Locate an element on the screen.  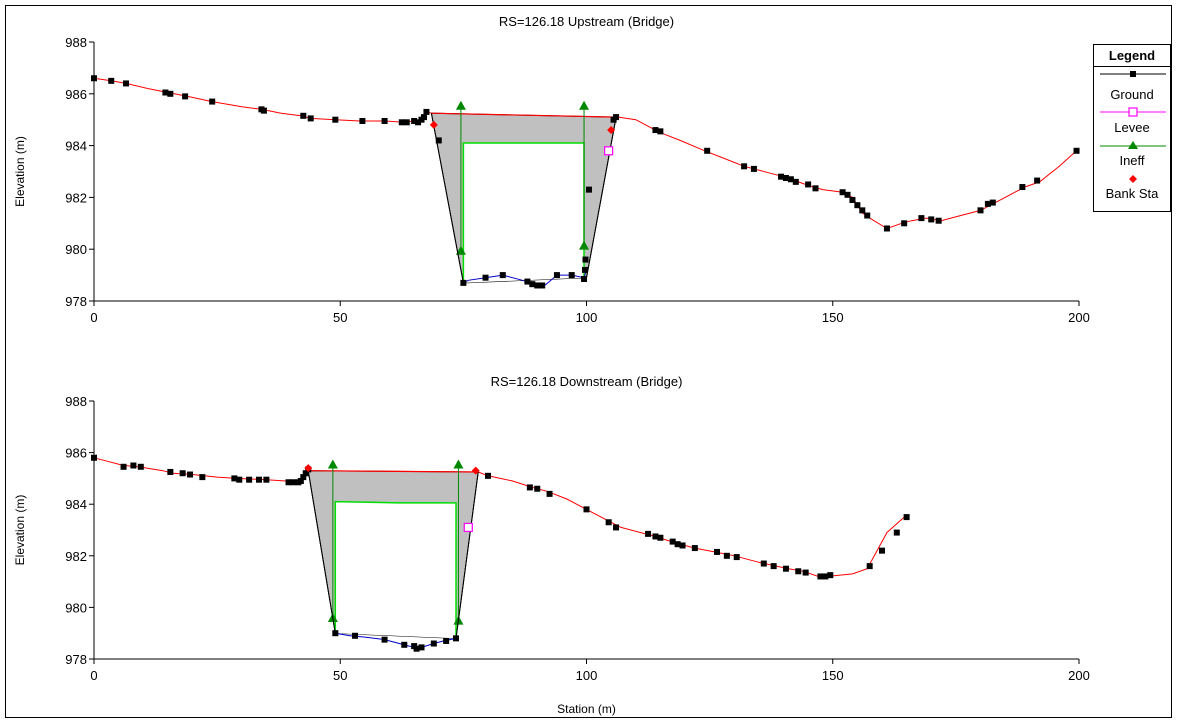
y-tick-label: 986 is located at coordinates (76, 94).